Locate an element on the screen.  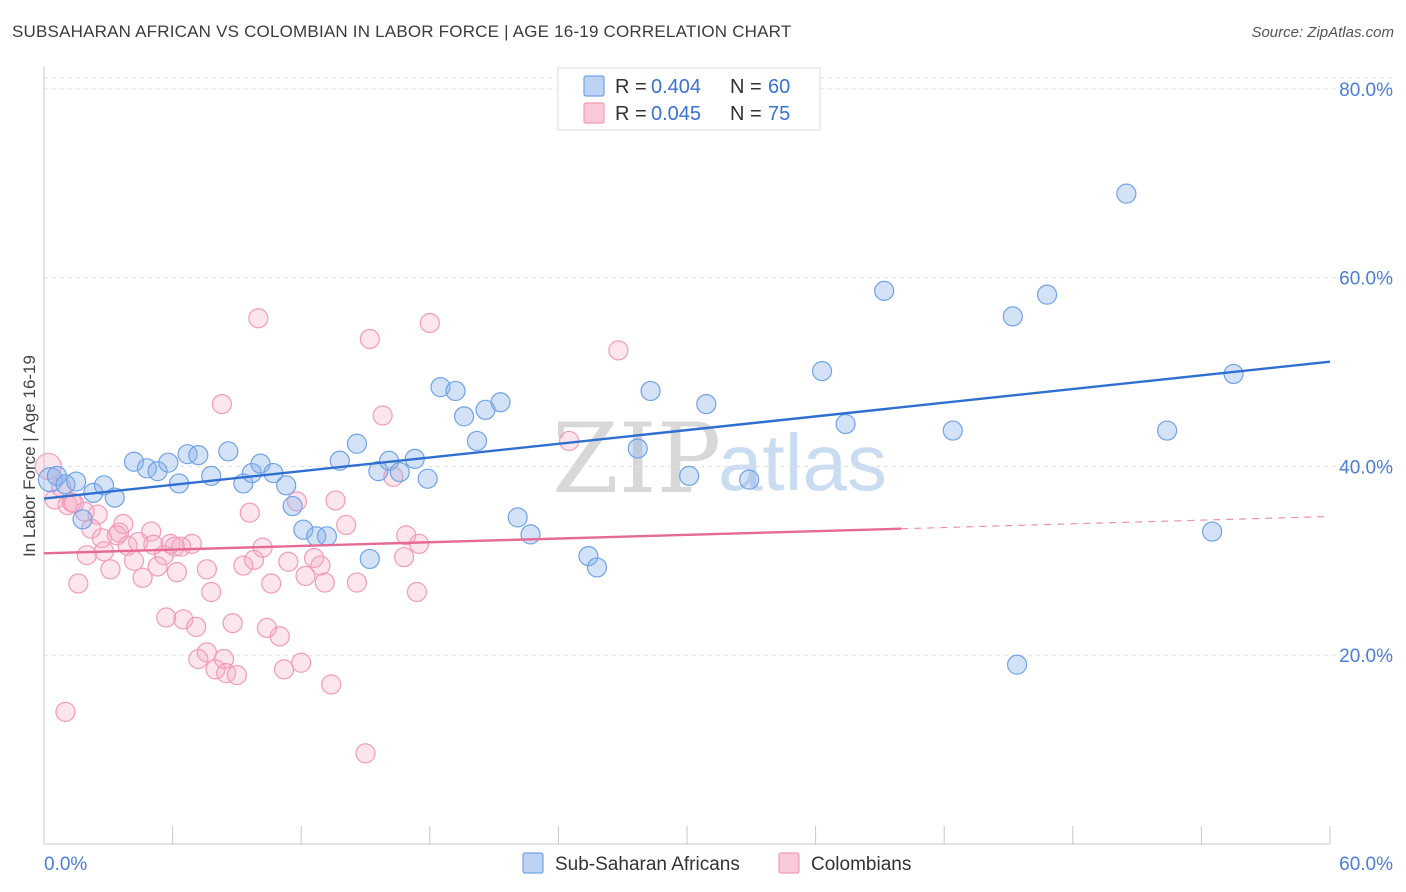
trend-line-subsaharan is located at coordinates (687, 430).